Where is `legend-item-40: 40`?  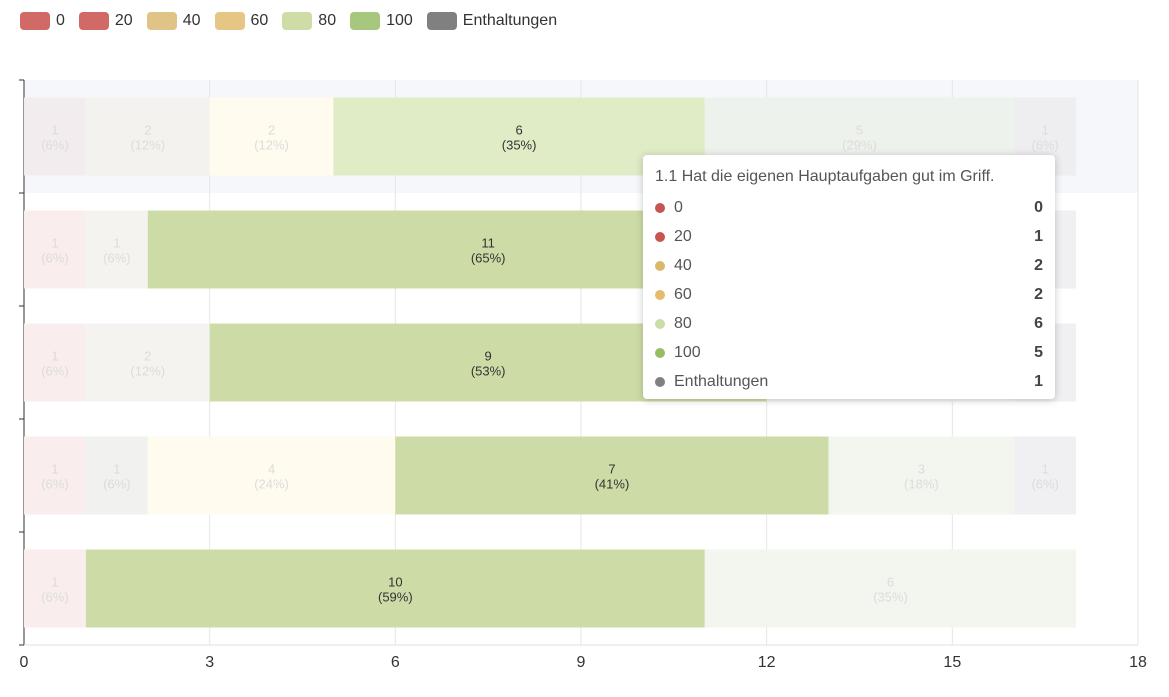 legend-item-40: 40 is located at coordinates (173, 21).